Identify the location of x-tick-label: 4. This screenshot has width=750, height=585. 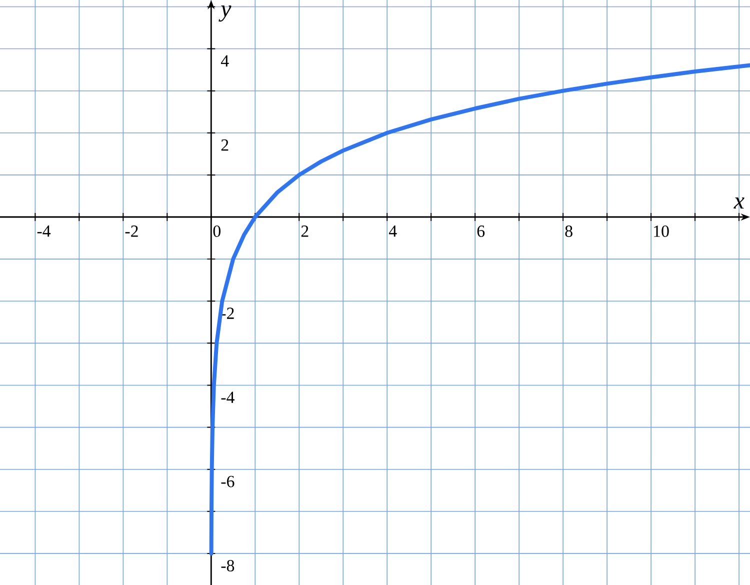
(392, 231).